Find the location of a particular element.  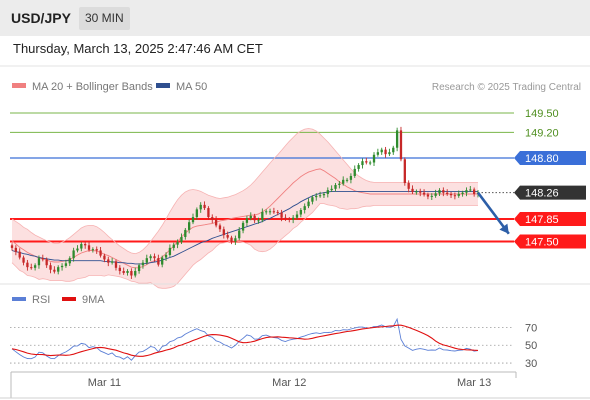

legend-swatch-9ma is located at coordinates (69, 299).